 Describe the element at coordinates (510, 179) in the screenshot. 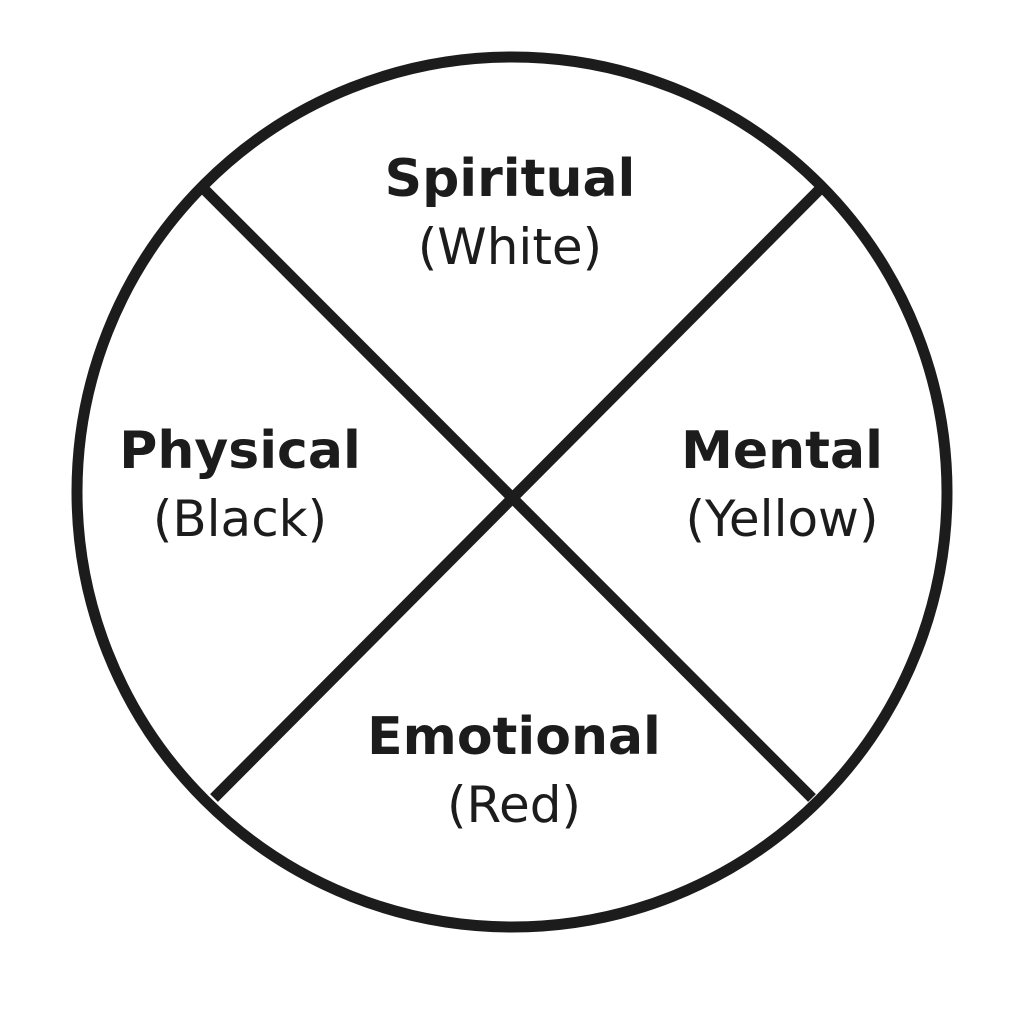

I see `quadrant-name: Spiritual` at that location.